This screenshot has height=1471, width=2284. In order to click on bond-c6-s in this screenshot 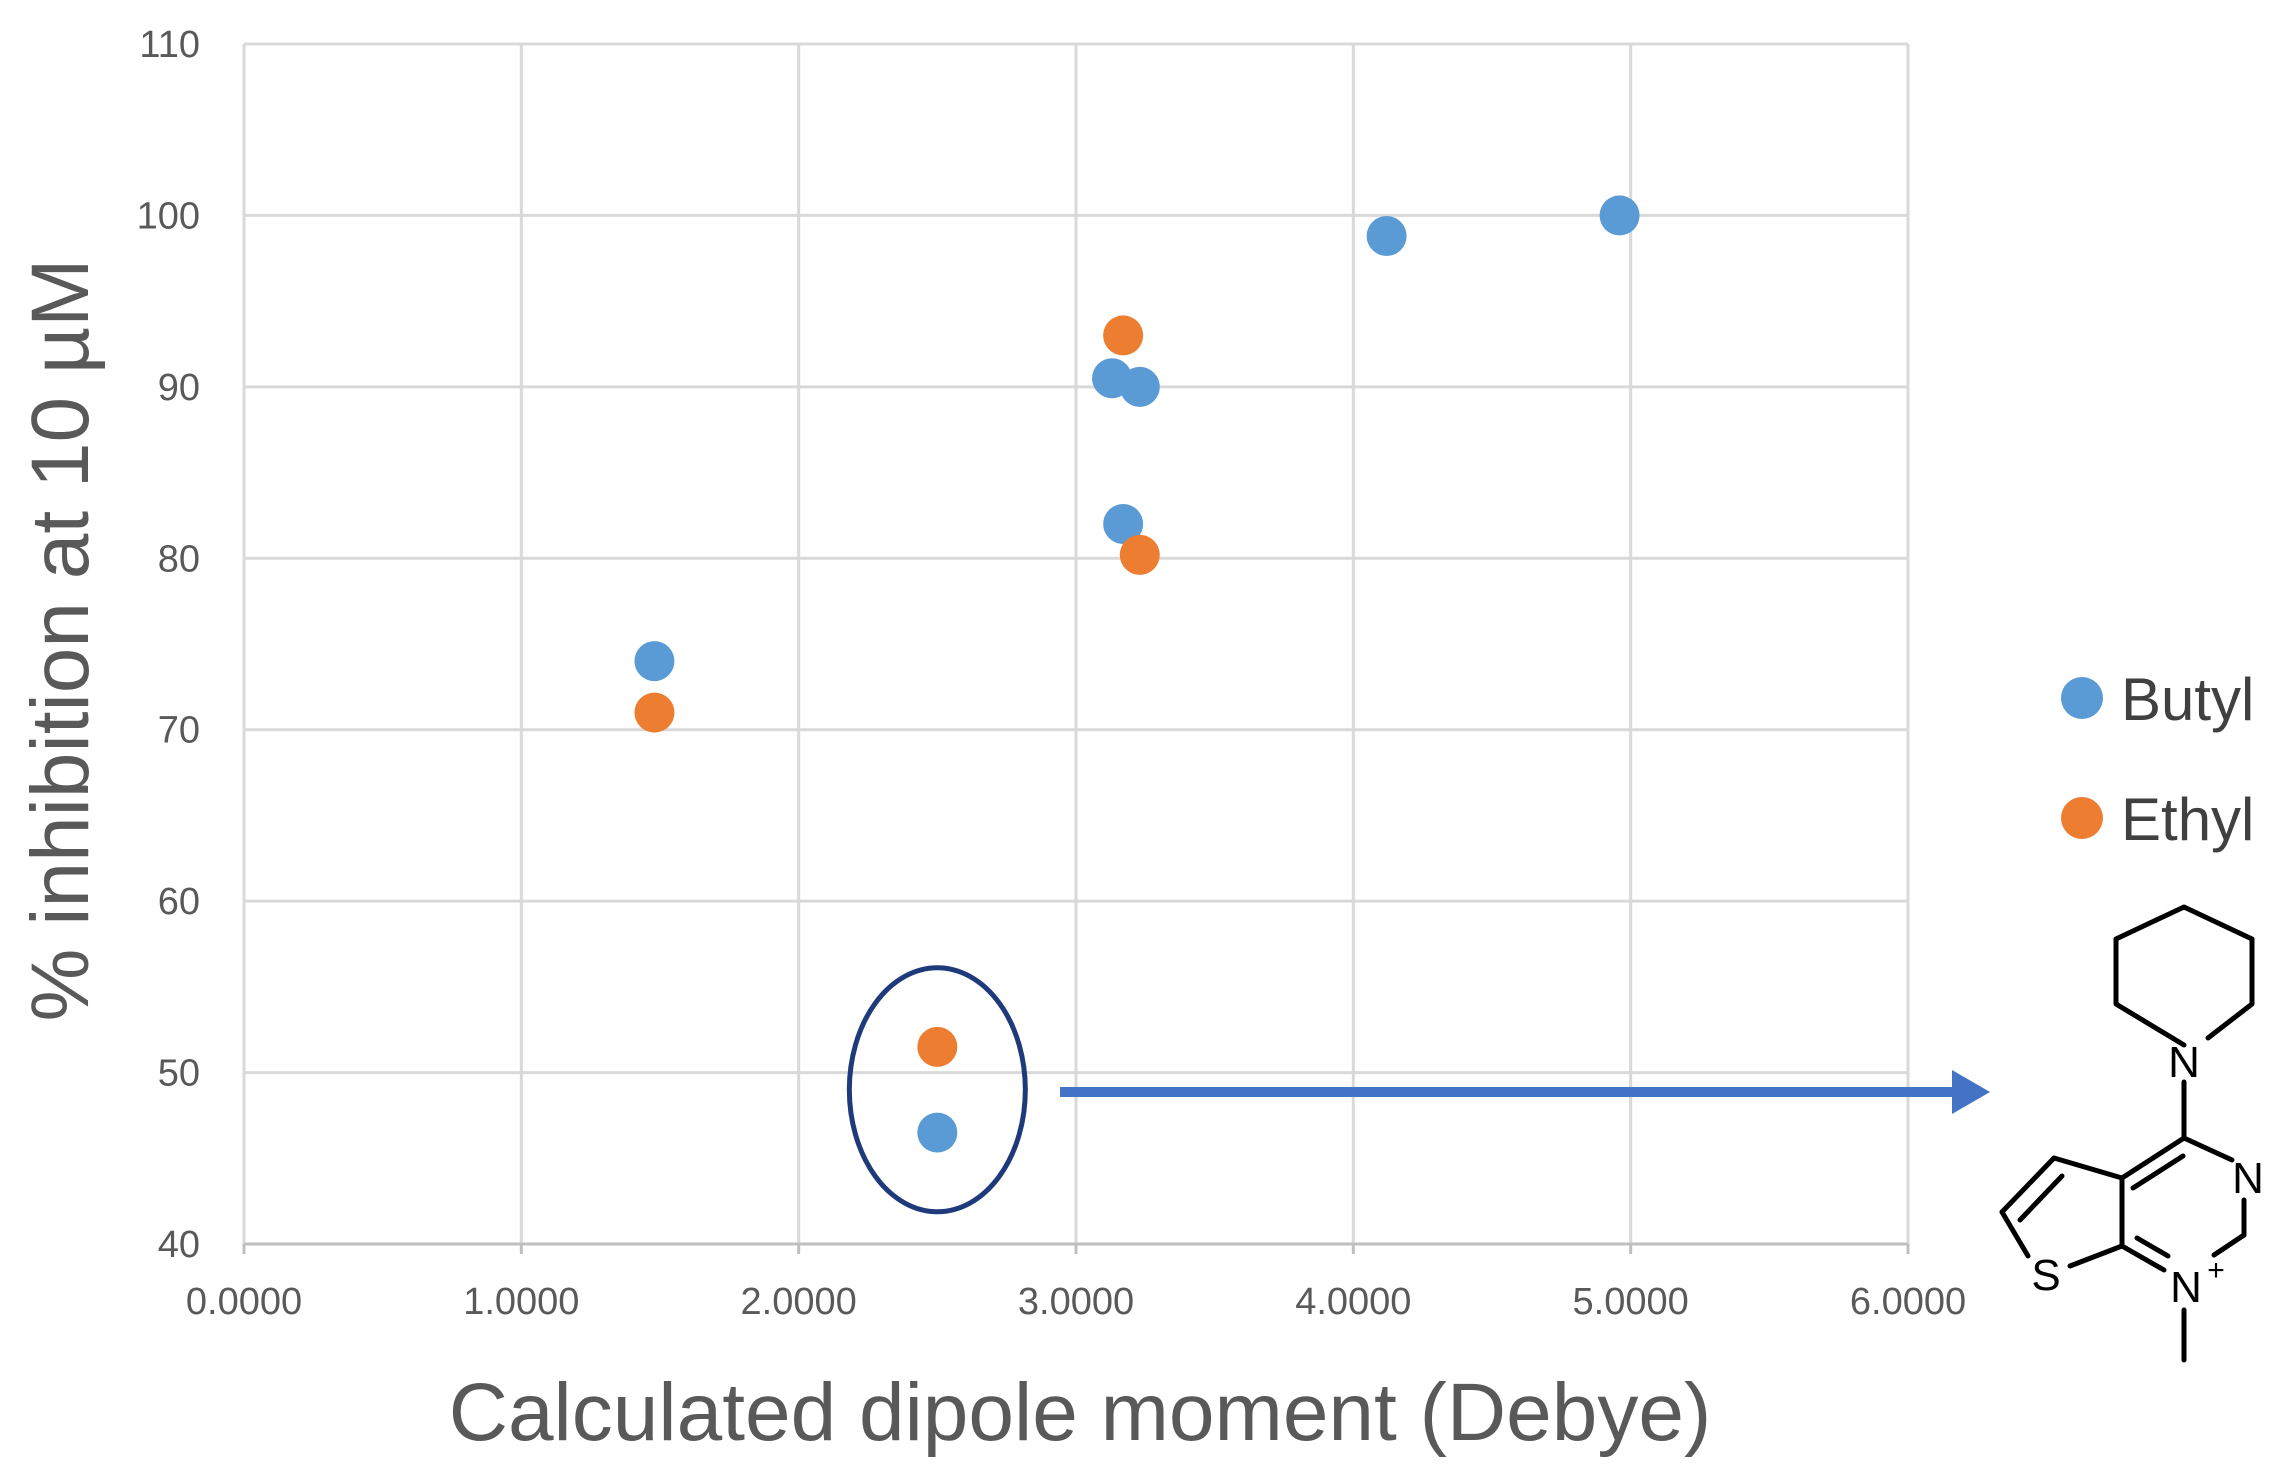, I will do `click(2015, 1234)`.